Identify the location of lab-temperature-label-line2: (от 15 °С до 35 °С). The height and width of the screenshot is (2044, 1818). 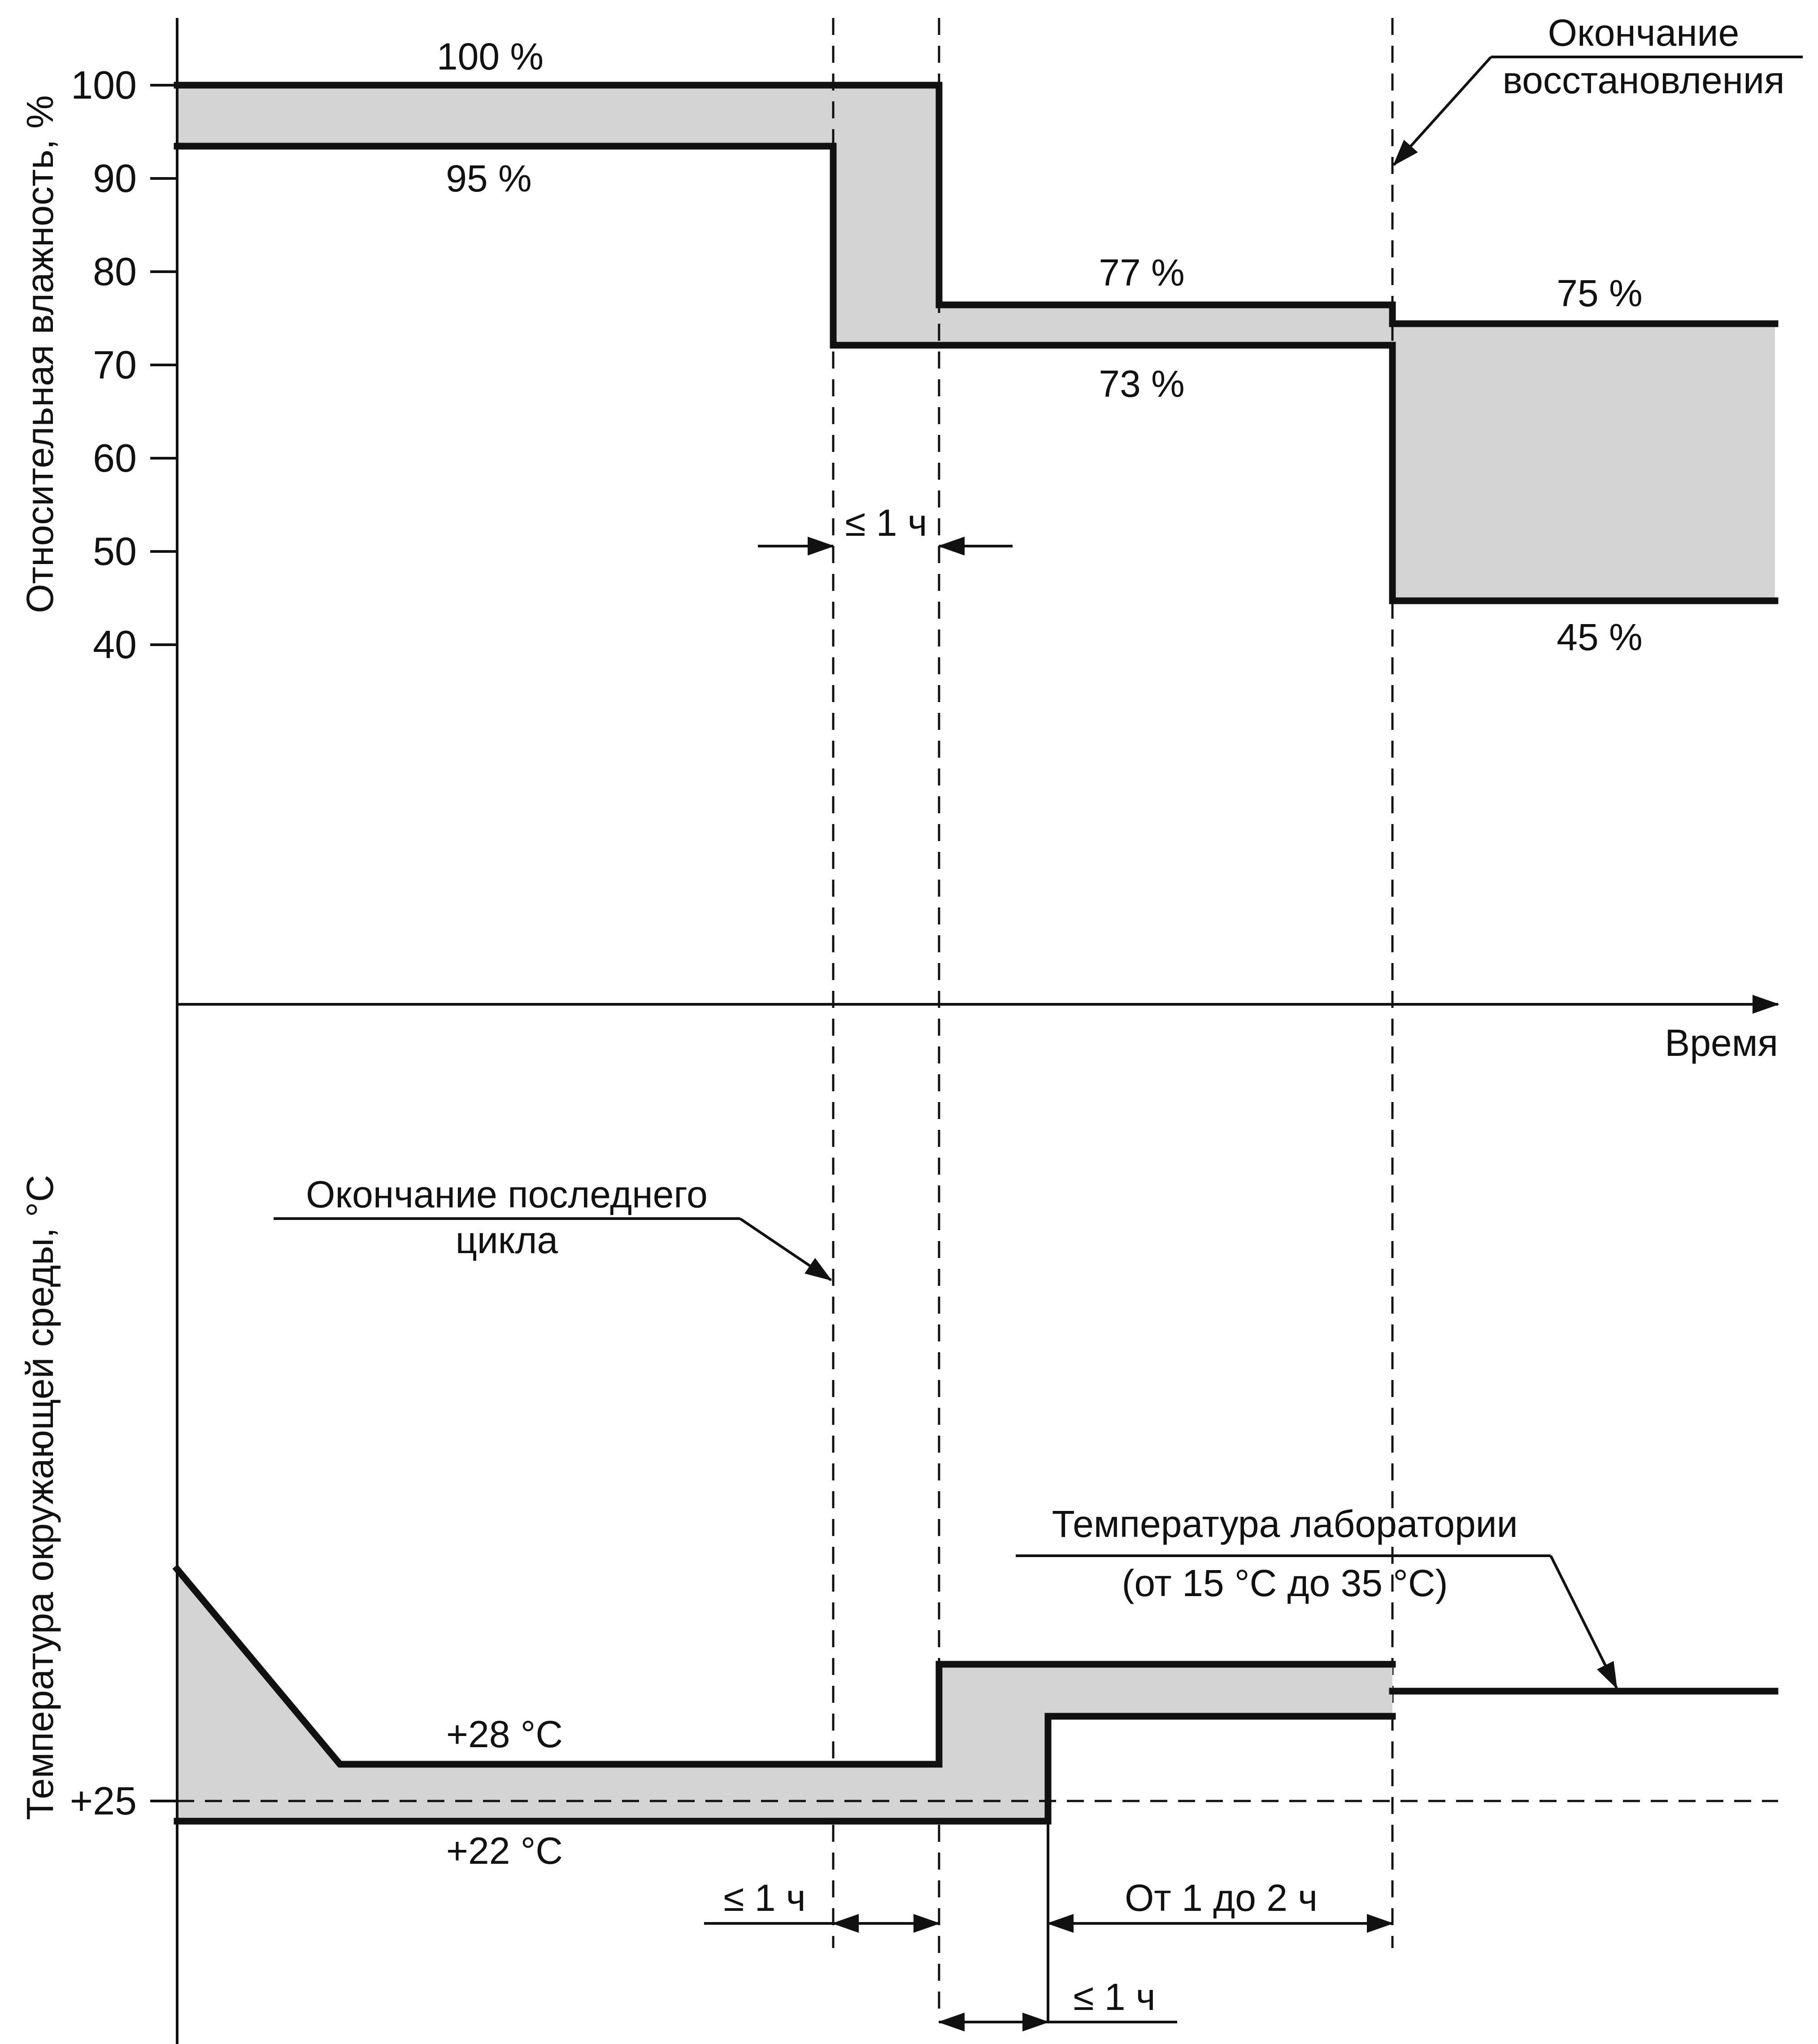
(1285, 1583).